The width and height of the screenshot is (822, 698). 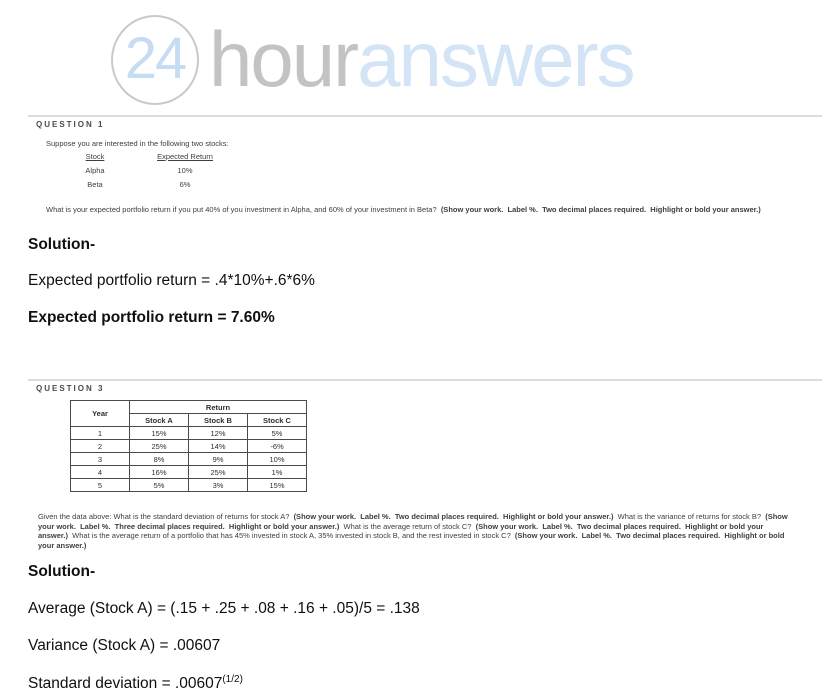 I want to click on stock-a-cell: 8%, so click(x=159, y=459).